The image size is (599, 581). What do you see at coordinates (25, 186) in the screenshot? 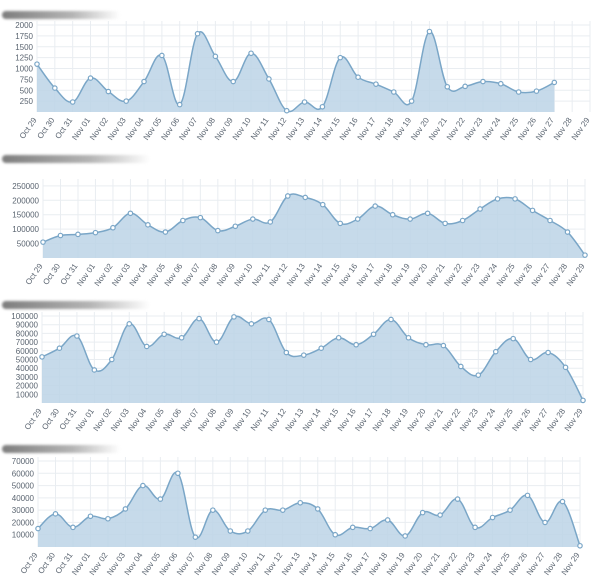
I see `y-tick-label: 250000` at bounding box center [25, 186].